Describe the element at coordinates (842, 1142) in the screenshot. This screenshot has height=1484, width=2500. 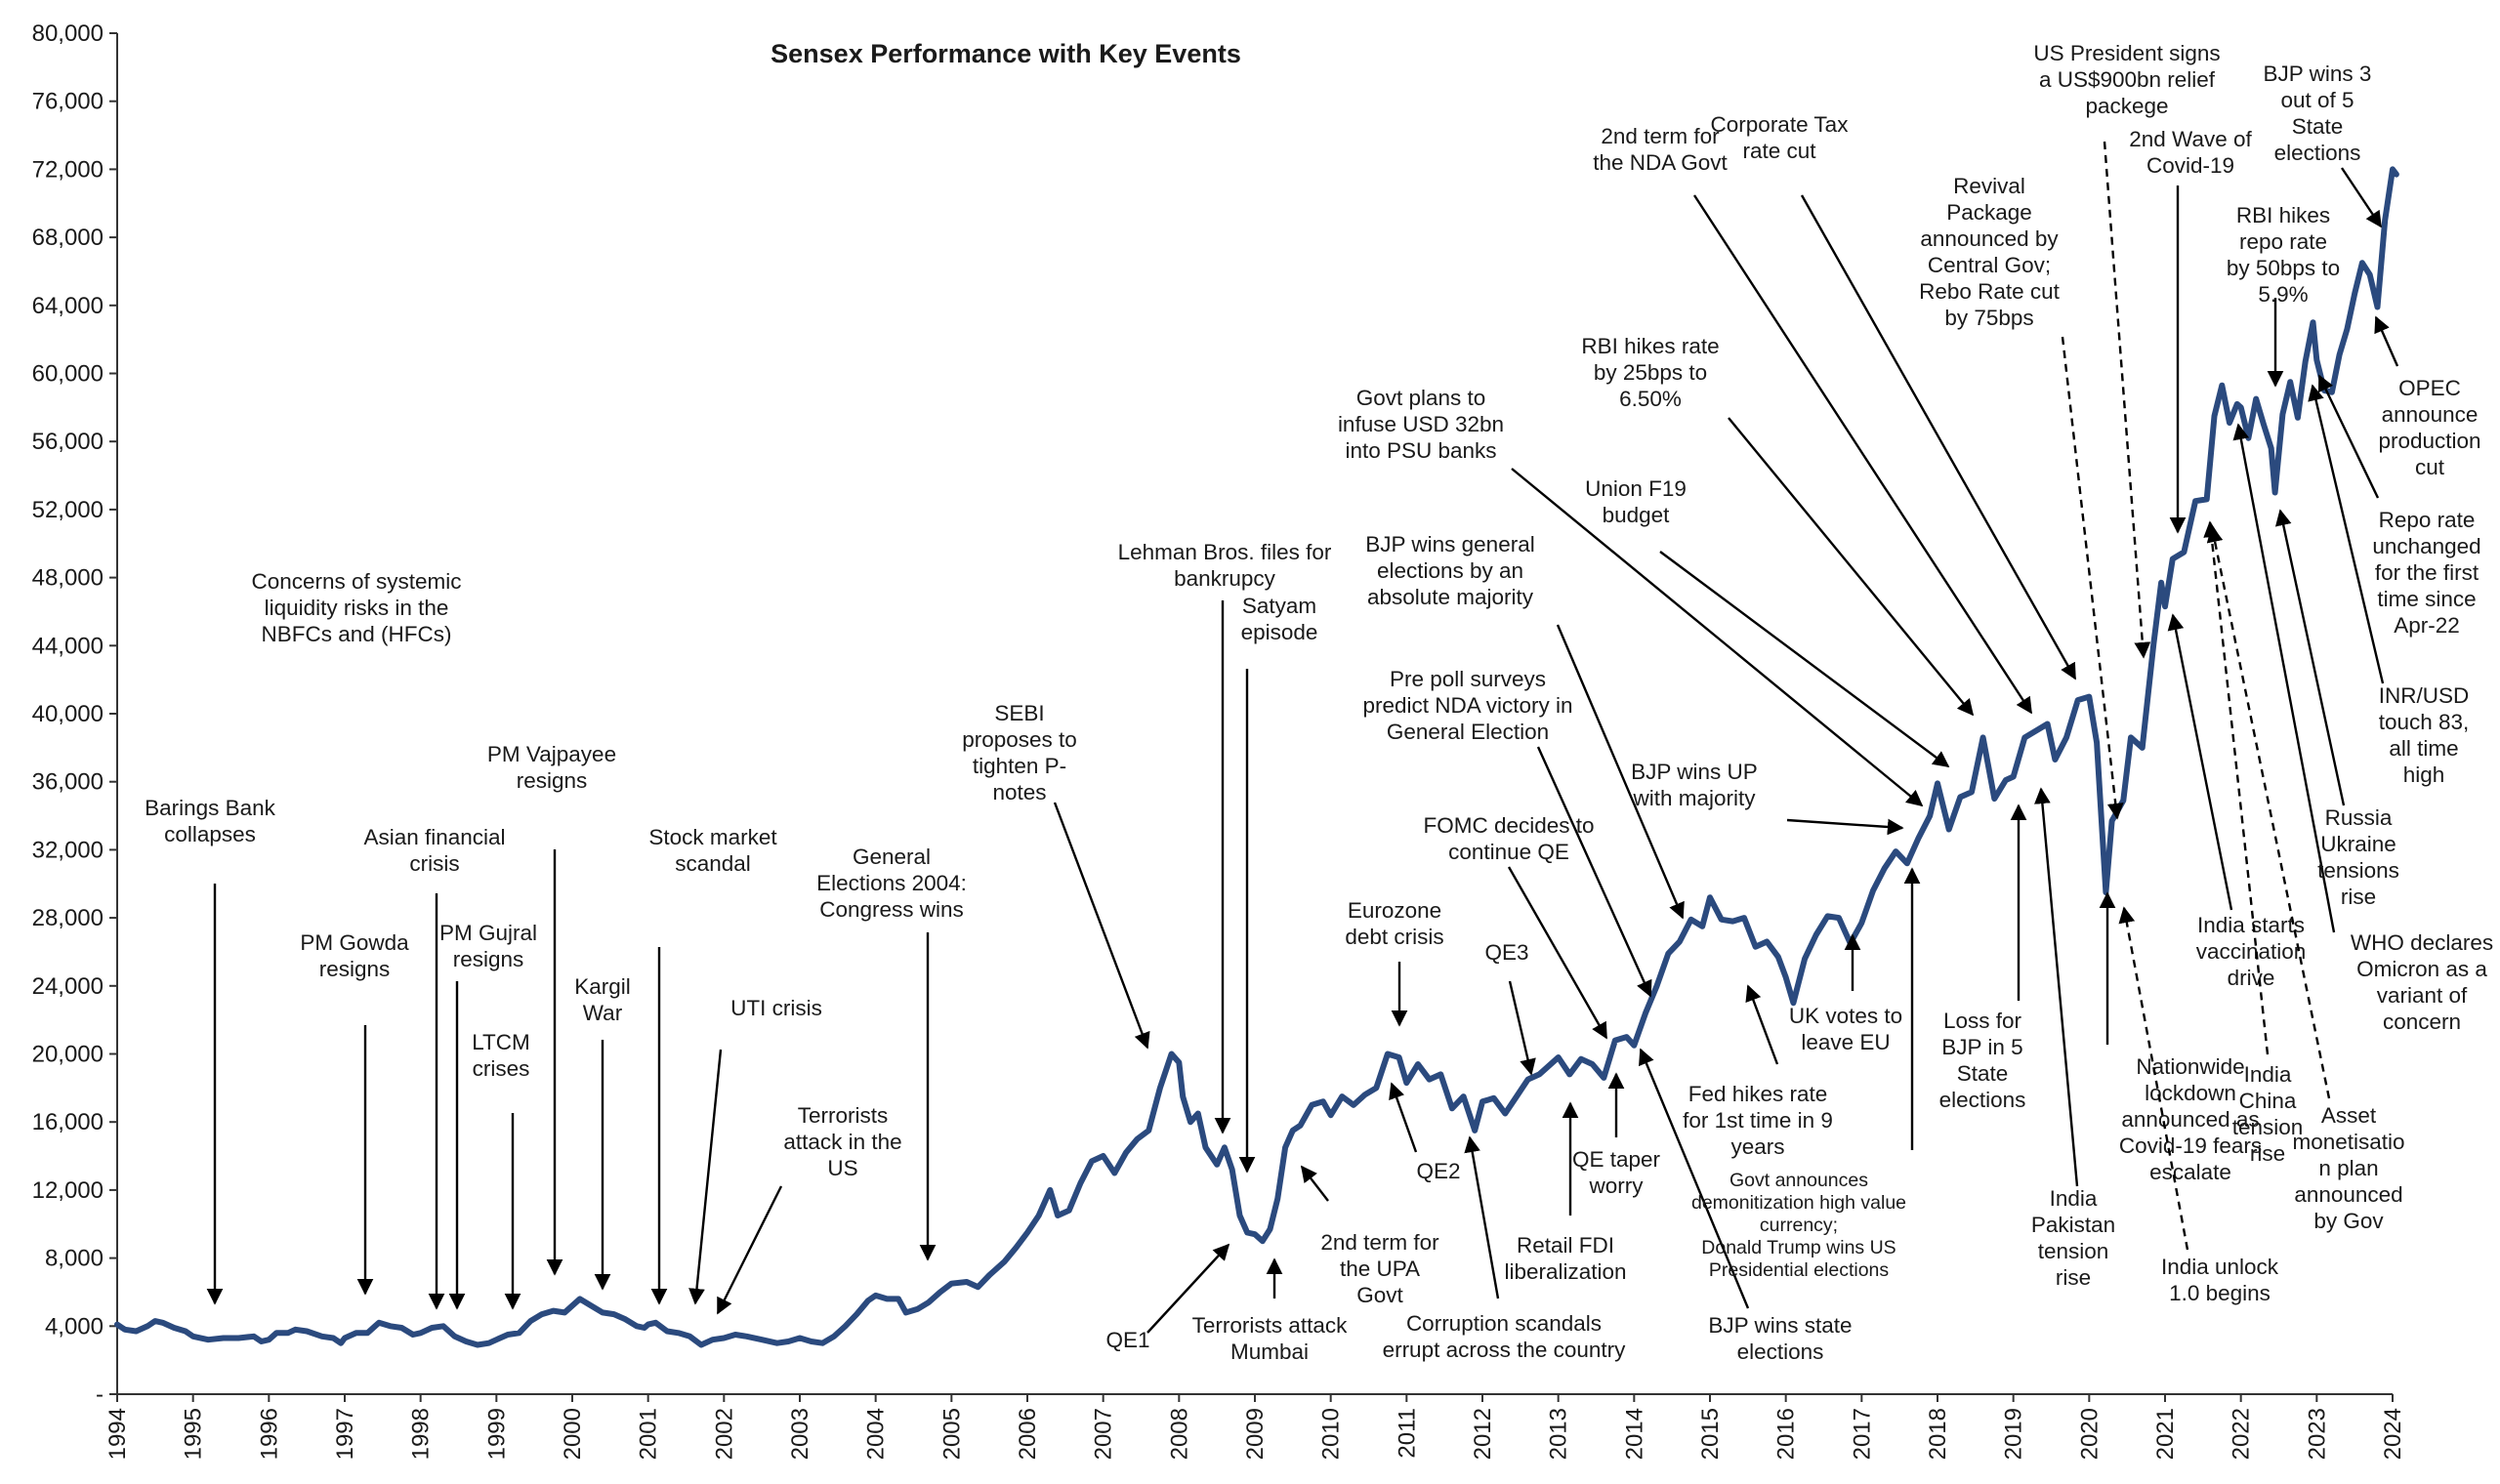
I see `annotation-line: attack in the` at that location.